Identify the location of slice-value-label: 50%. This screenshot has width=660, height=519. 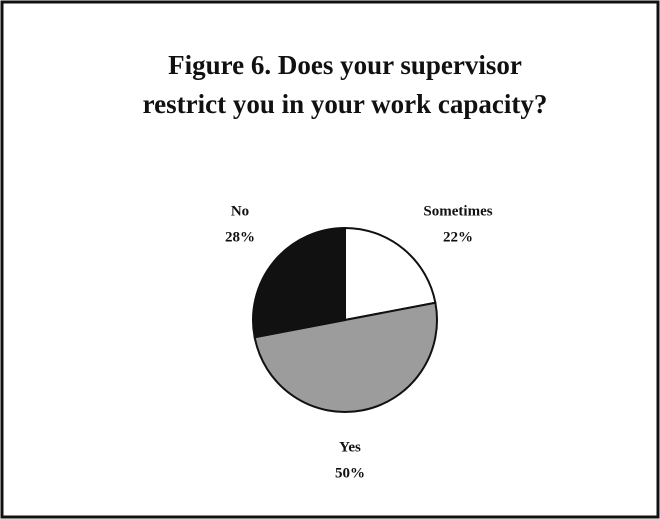
(350, 473).